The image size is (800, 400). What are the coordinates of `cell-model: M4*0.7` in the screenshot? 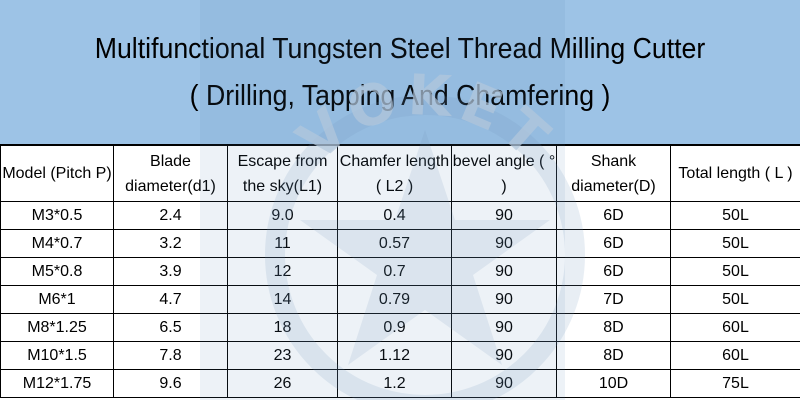 It's located at (57, 243).